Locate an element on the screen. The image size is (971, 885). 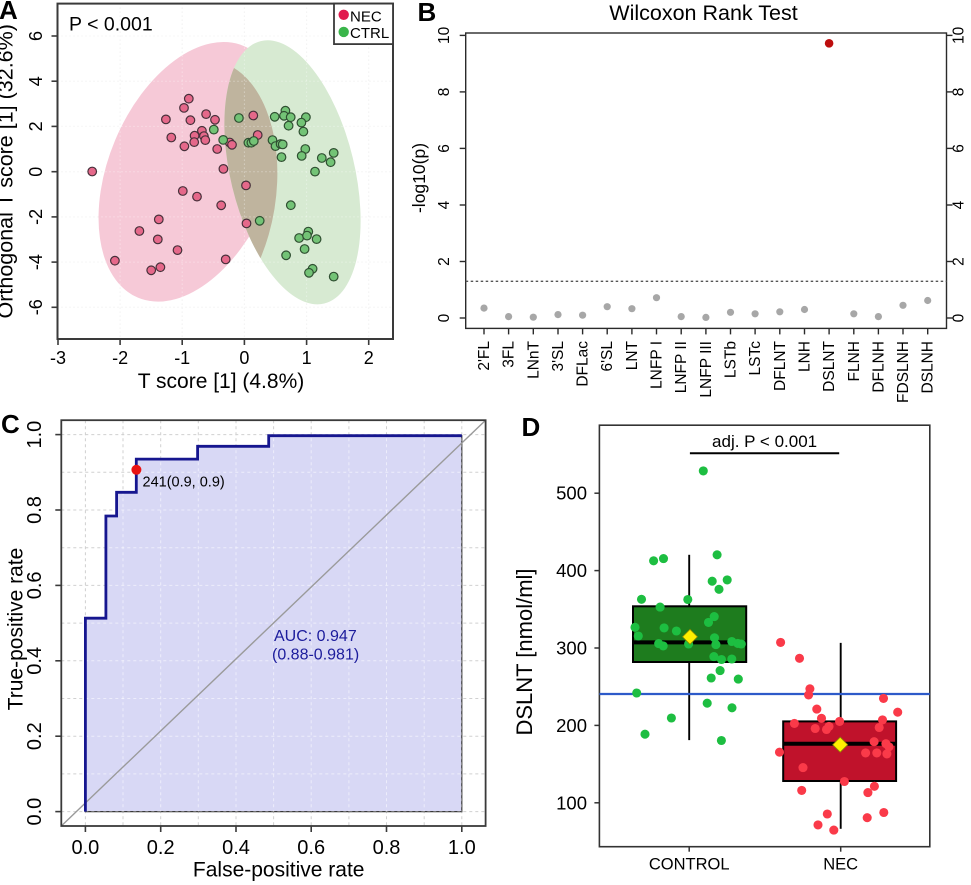
svg-text: 3'SL is located at coordinates (558, 356).